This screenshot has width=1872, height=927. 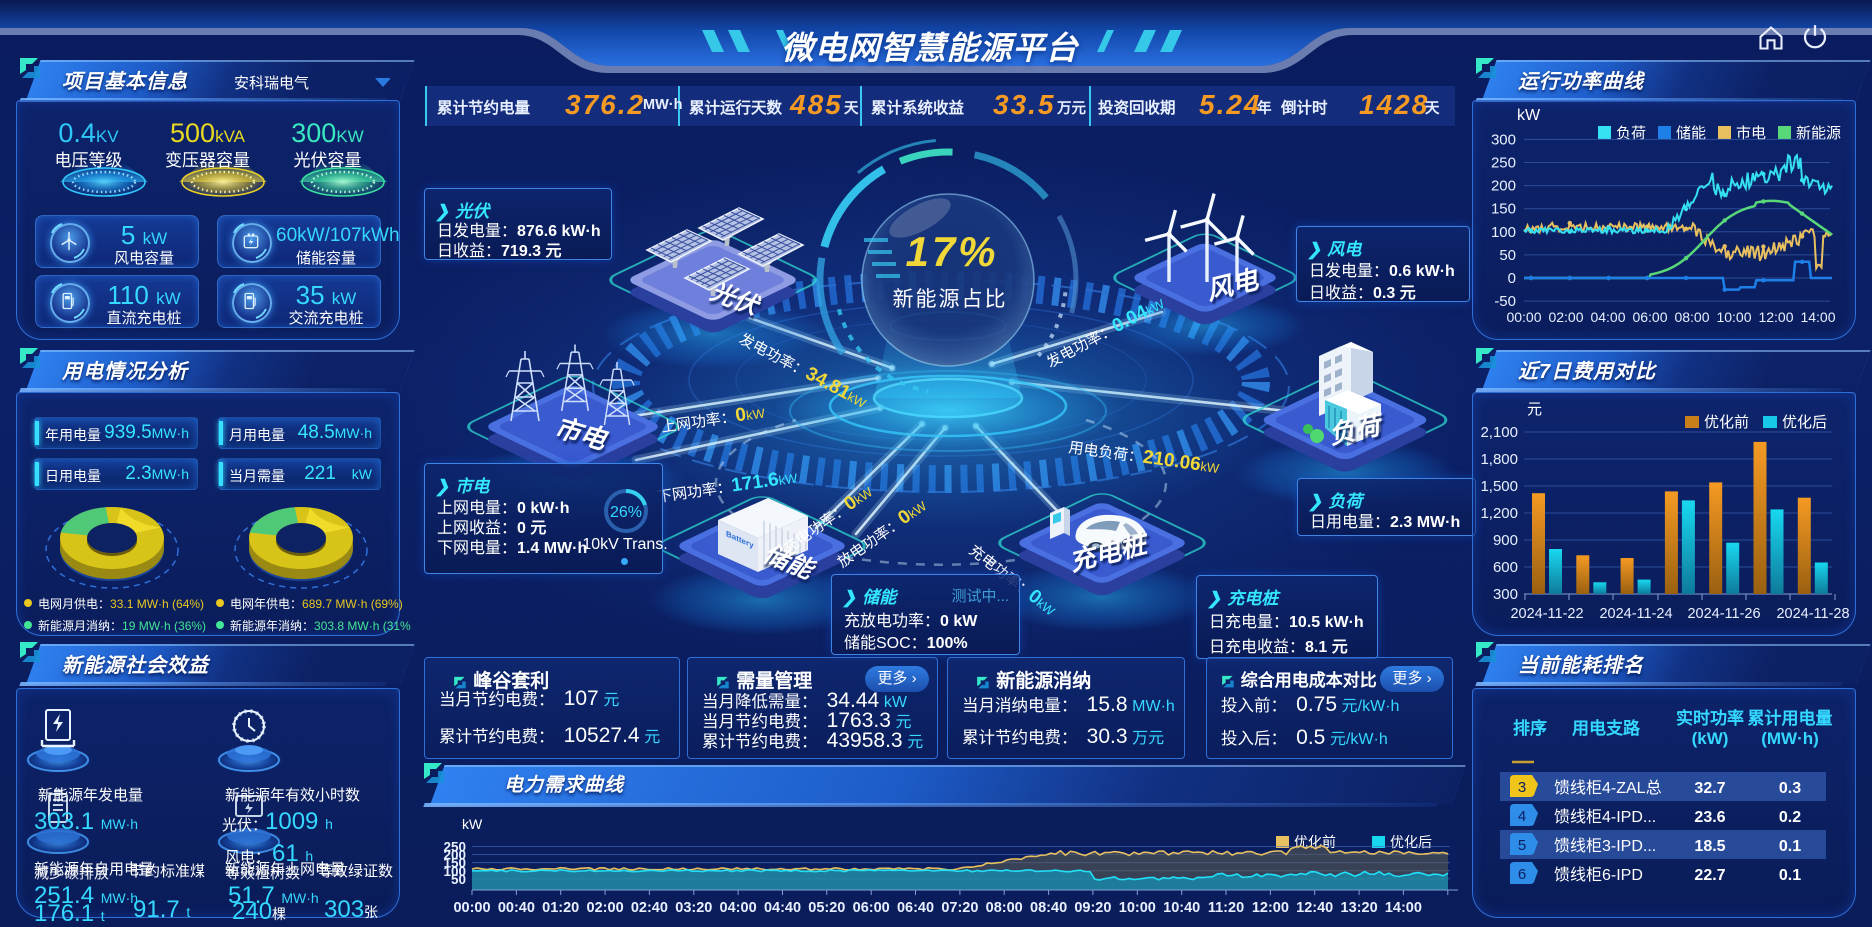 I want to click on svg-text: 600, so click(x=1505, y=567).